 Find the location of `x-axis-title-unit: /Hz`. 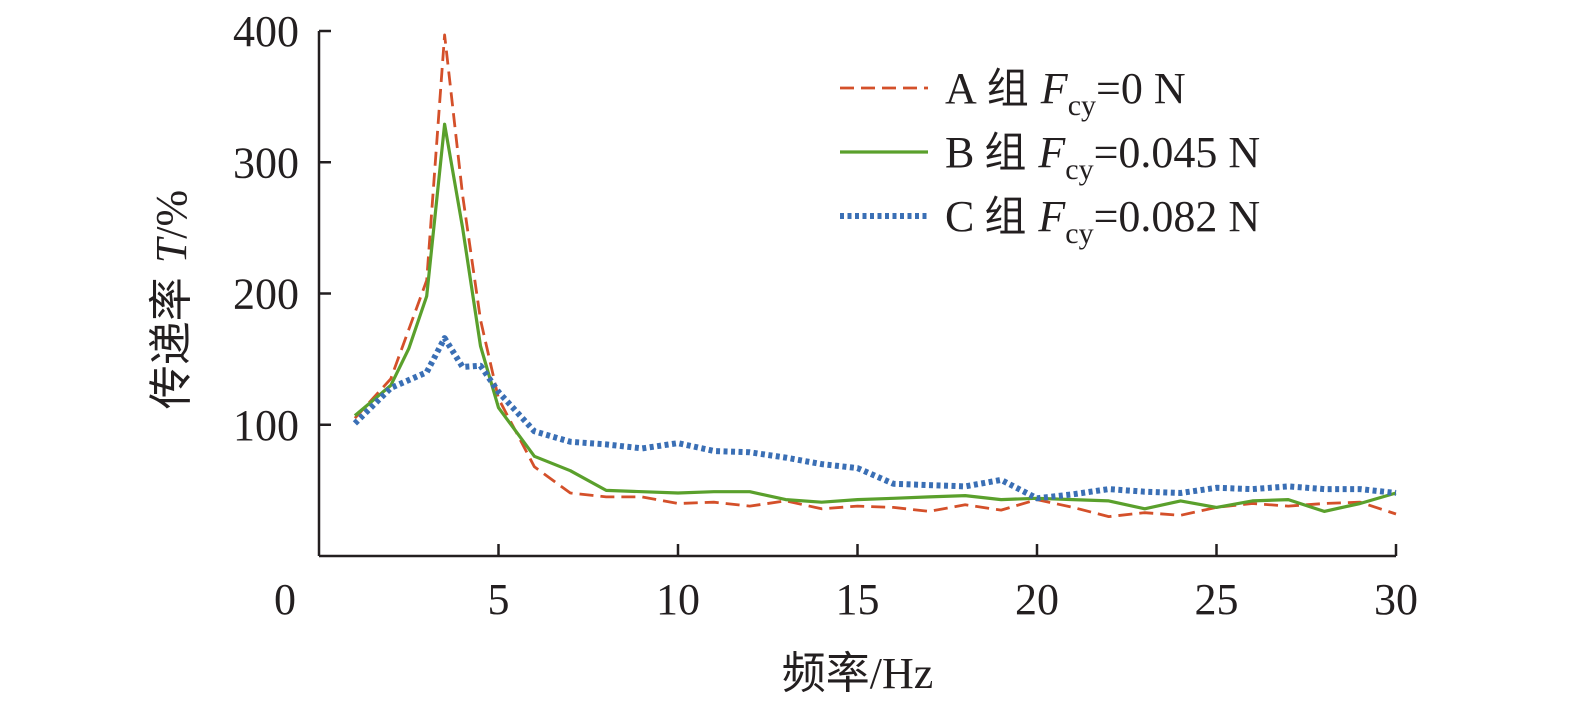

x-axis-title-unit: /Hz is located at coordinates (902, 673).